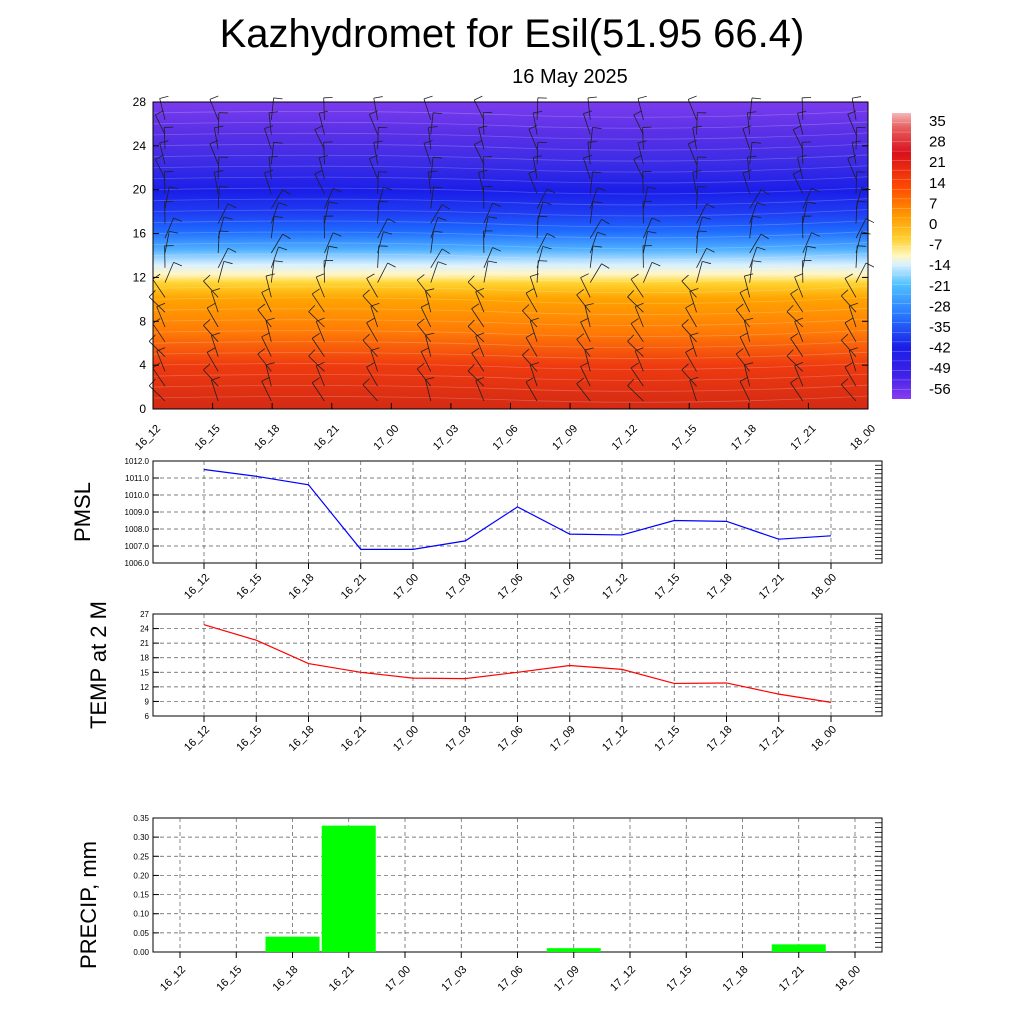 The width and height of the screenshot is (1024, 1024). I want to click on pmsl-y-tick-label: 1010.0, so click(137, 495).